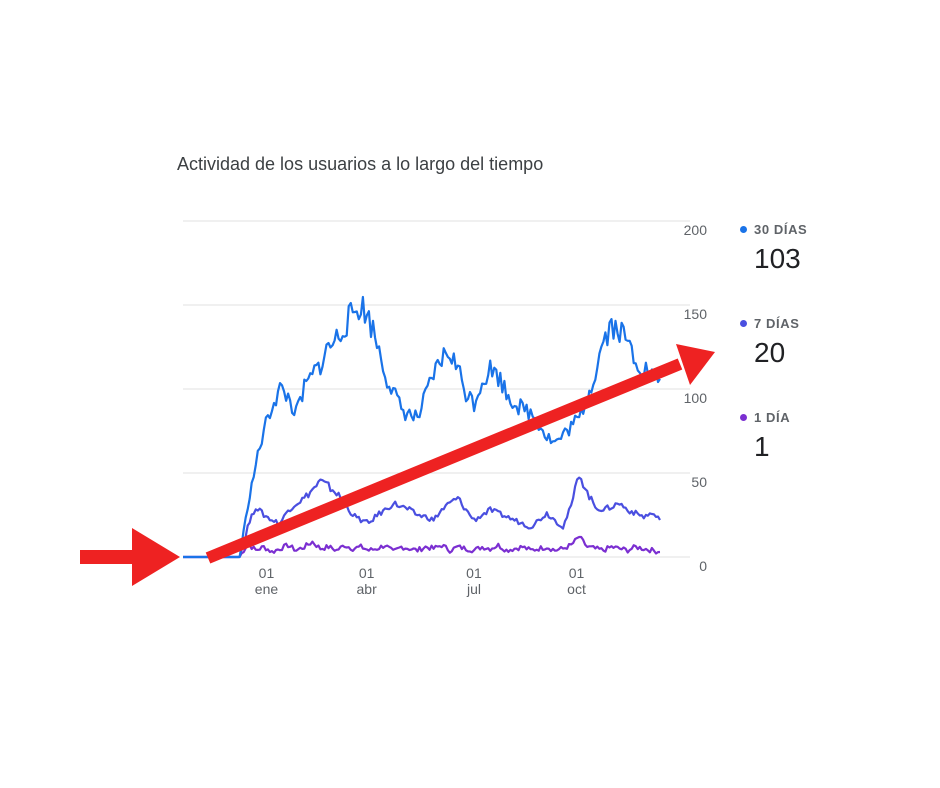 Image resolution: width=940 pixels, height=788 pixels. I want to click on legend-30-dias: 30 DÍAS 103, so click(773, 248).